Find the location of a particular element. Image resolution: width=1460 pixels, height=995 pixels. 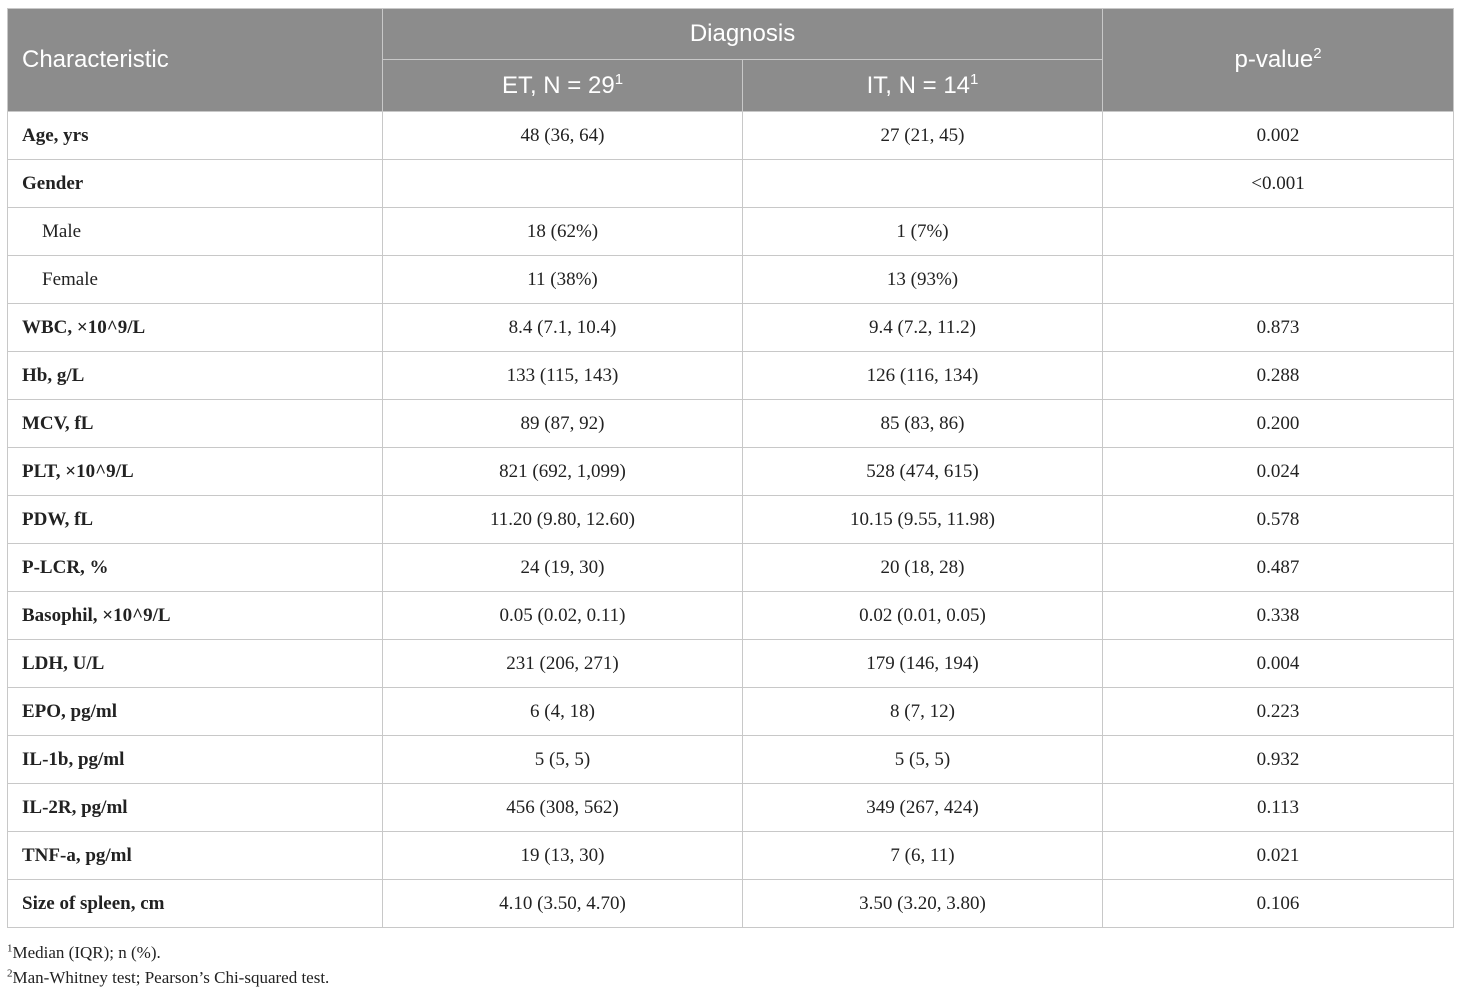

header-row-bottom: ET, N = 291 IT, N = 141 is located at coordinates (731, 85).